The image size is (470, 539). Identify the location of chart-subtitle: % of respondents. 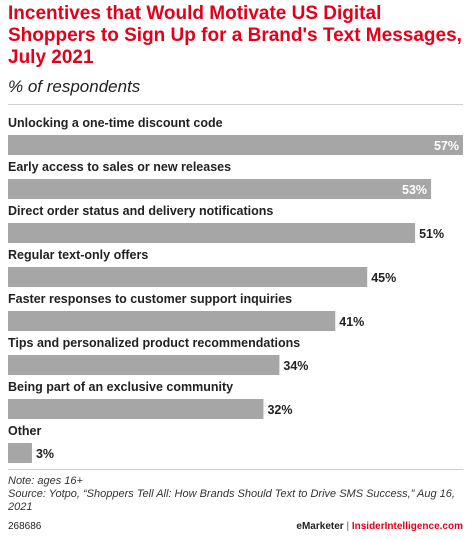
(74, 86).